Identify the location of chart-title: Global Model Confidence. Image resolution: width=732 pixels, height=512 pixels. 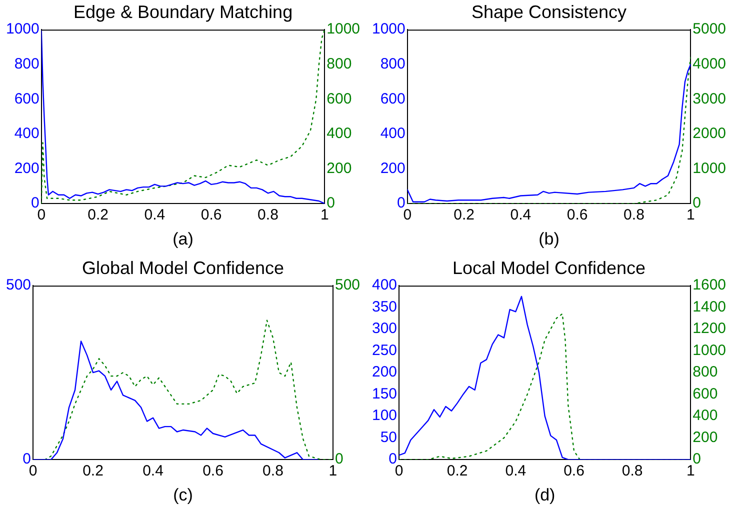
(183, 268).